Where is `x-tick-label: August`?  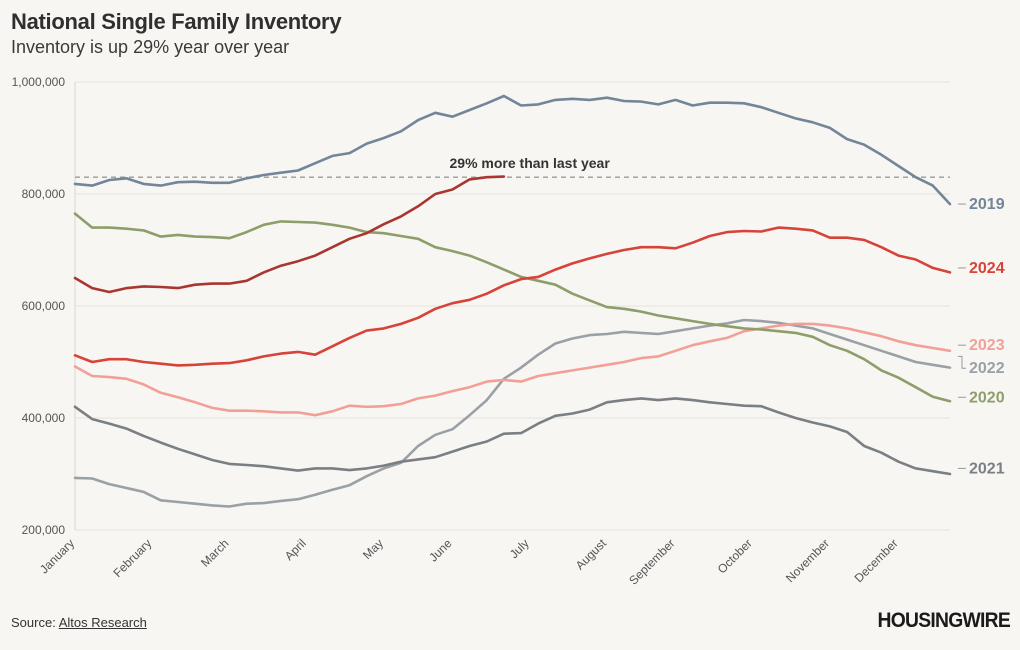
x-tick-label: August is located at coordinates (591, 554).